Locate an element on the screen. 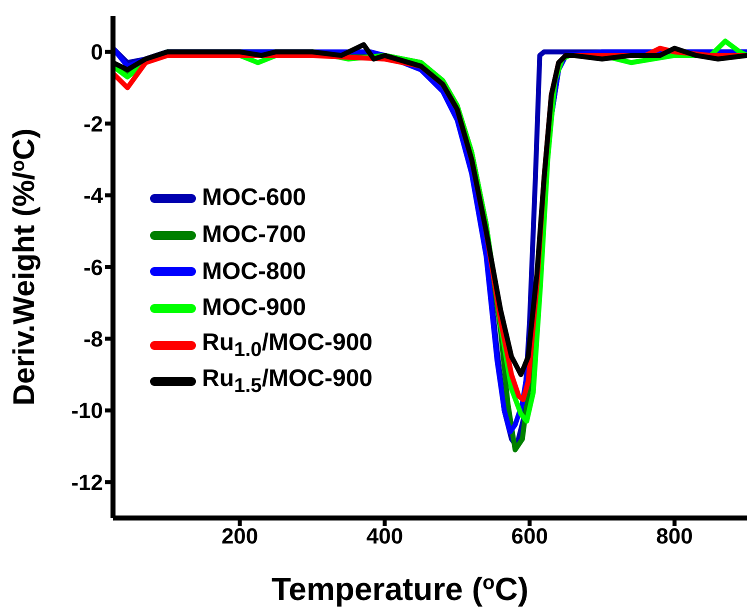  x-tick-label: 800 is located at coordinates (674, 536).